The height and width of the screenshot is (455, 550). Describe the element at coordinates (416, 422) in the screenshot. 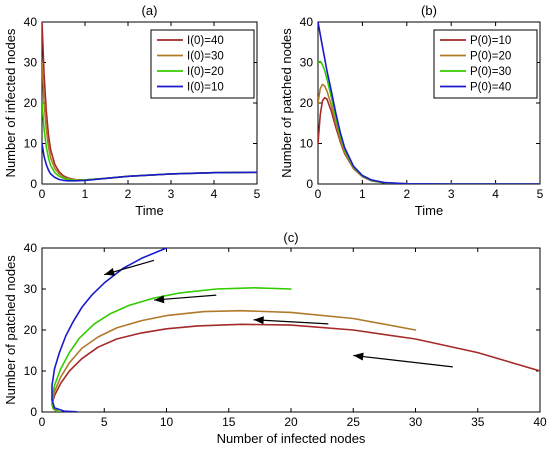

I see `x-tick-label: 30` at that location.